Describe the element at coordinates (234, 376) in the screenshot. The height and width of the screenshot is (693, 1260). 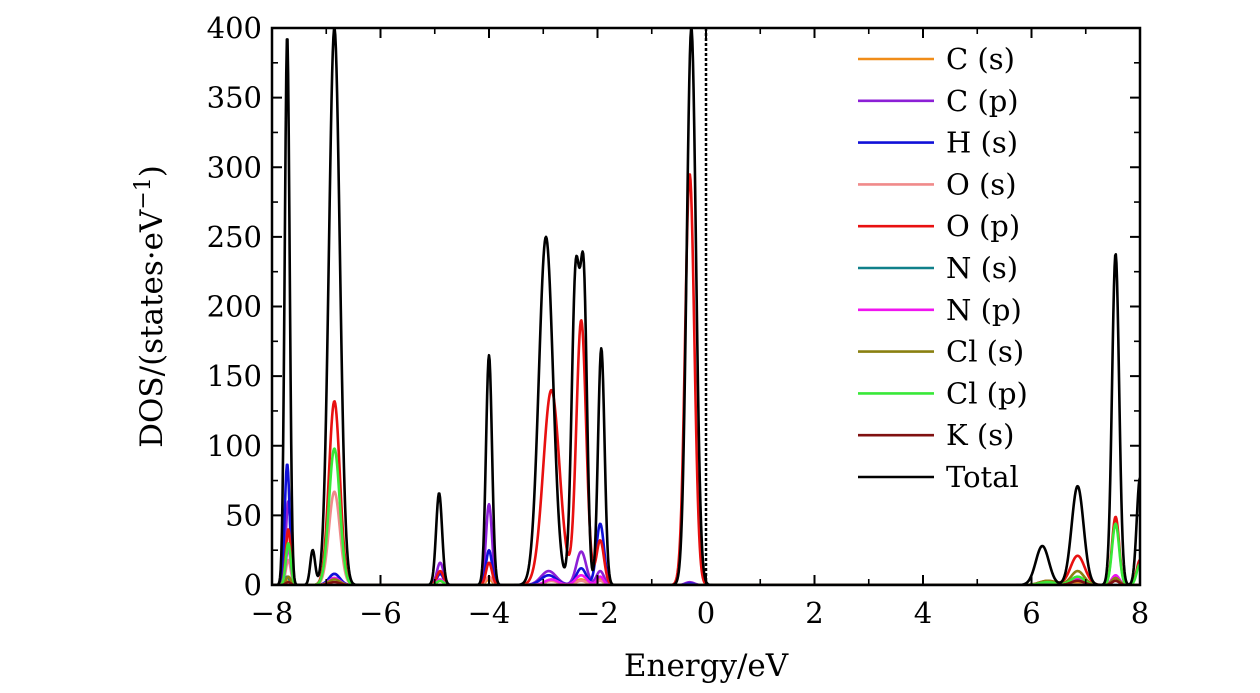
I see `y-tick-label: 150` at that location.